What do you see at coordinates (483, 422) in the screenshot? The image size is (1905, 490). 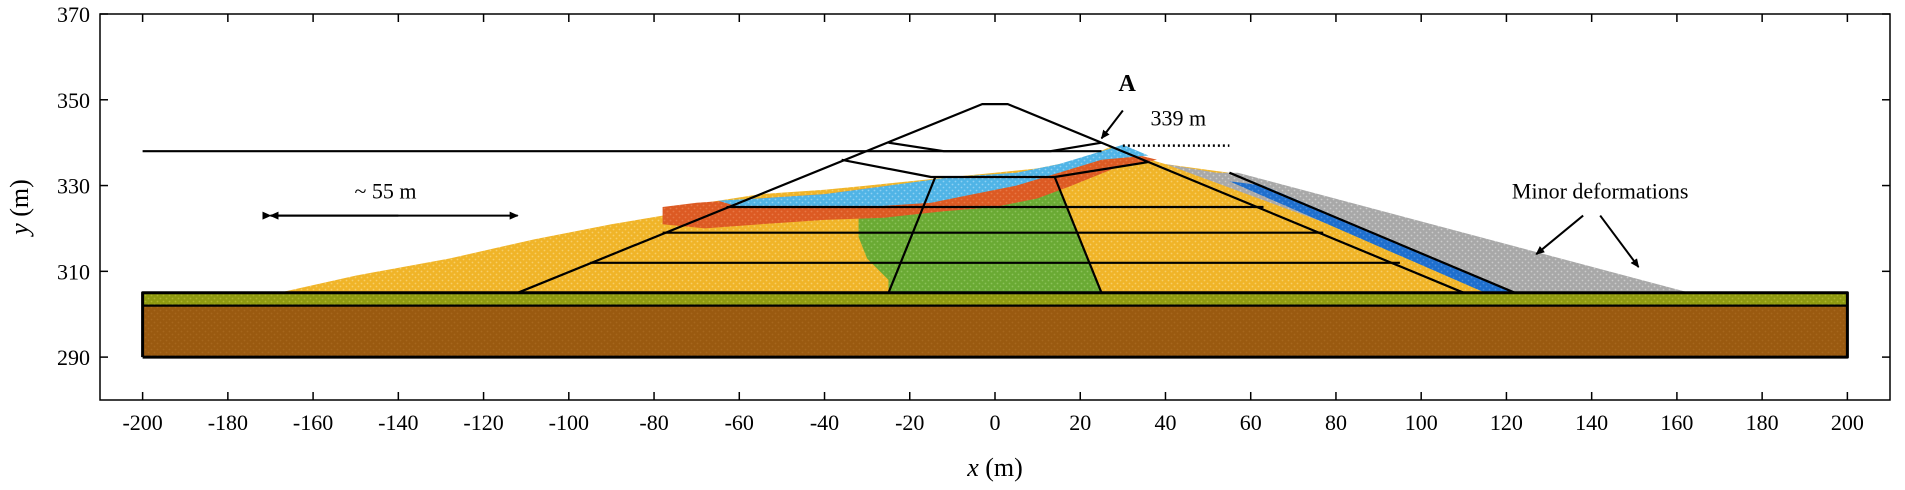 I see `x-tick-label: -120` at bounding box center [483, 422].